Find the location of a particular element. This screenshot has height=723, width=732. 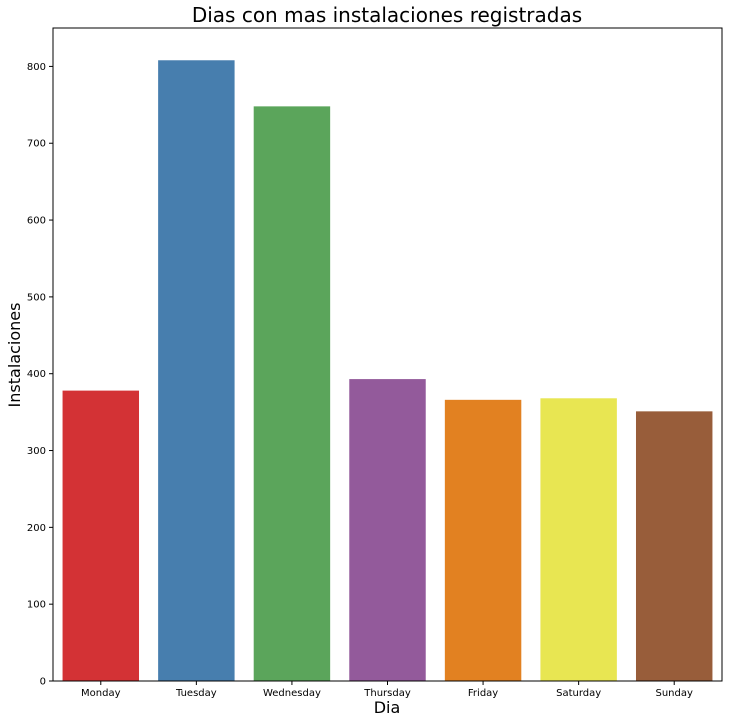

y-tick-label: 0 is located at coordinates (43, 682).